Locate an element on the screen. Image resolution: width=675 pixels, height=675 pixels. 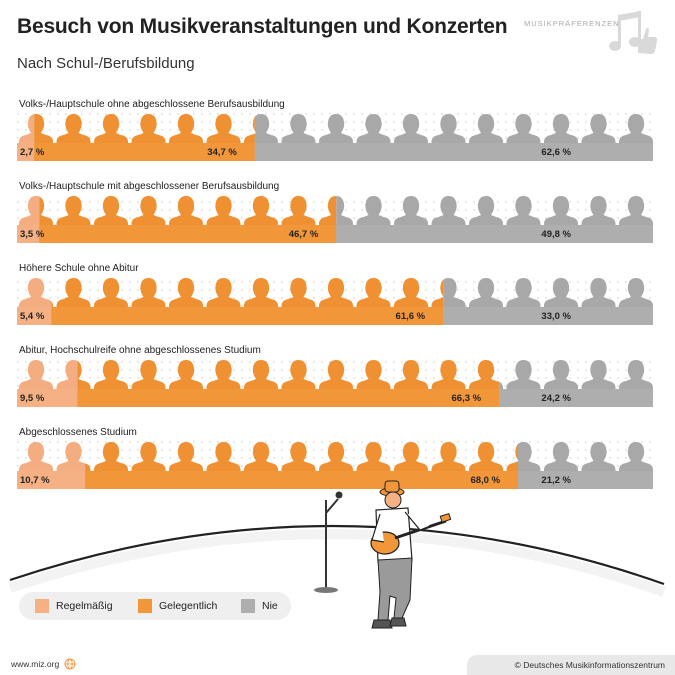
value-label-nie: 21,2 % is located at coordinates (556, 480).